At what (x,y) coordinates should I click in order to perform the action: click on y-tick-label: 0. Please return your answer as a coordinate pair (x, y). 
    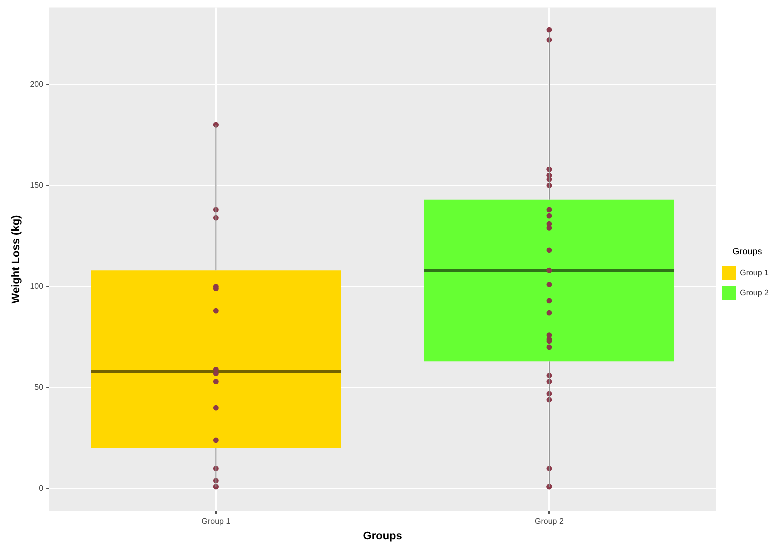
    Looking at the image, I should click on (41, 489).